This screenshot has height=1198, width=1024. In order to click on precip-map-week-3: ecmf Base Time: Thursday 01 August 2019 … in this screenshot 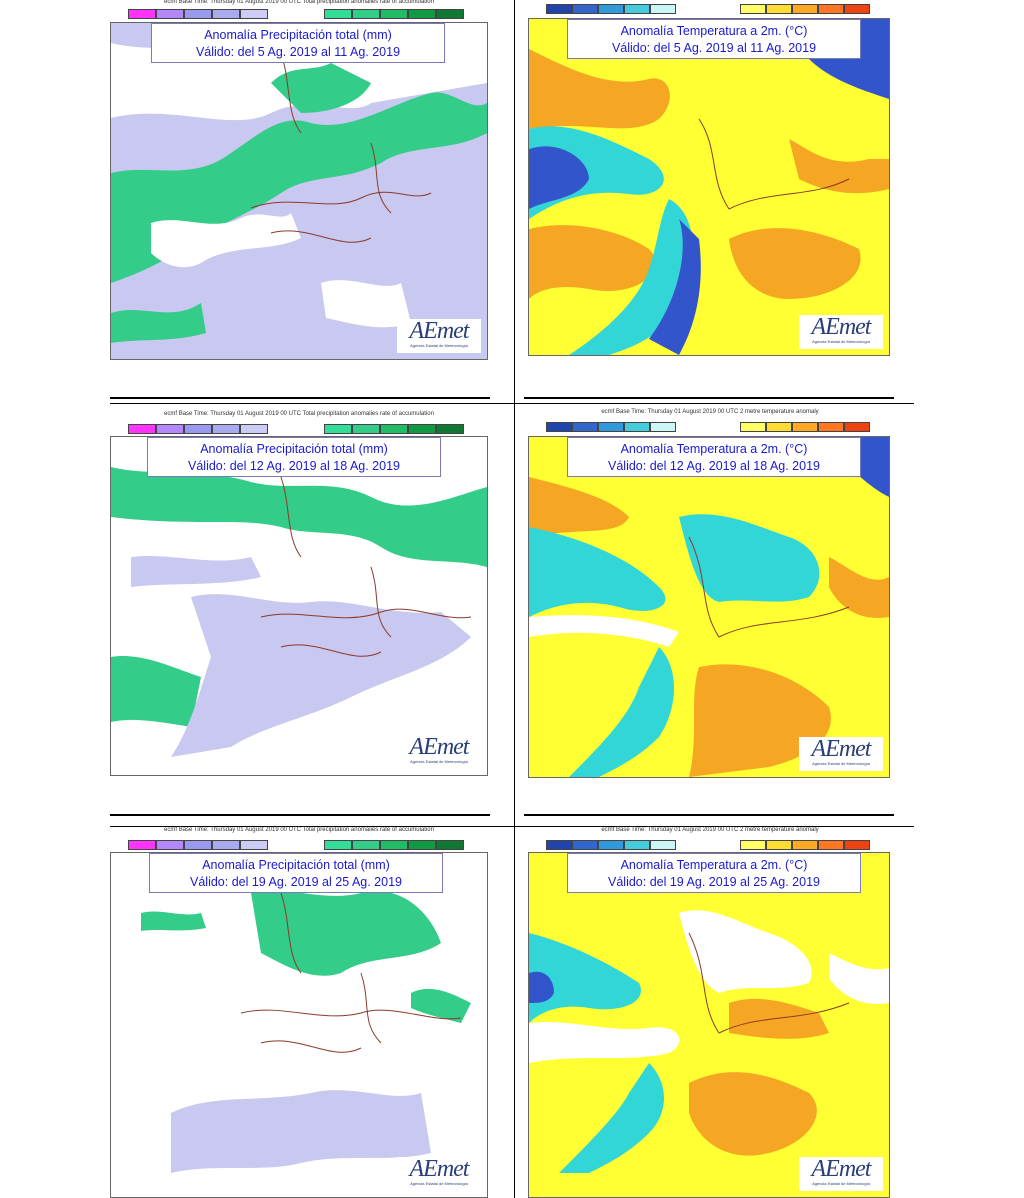, I will do `click(299, 1012)`.